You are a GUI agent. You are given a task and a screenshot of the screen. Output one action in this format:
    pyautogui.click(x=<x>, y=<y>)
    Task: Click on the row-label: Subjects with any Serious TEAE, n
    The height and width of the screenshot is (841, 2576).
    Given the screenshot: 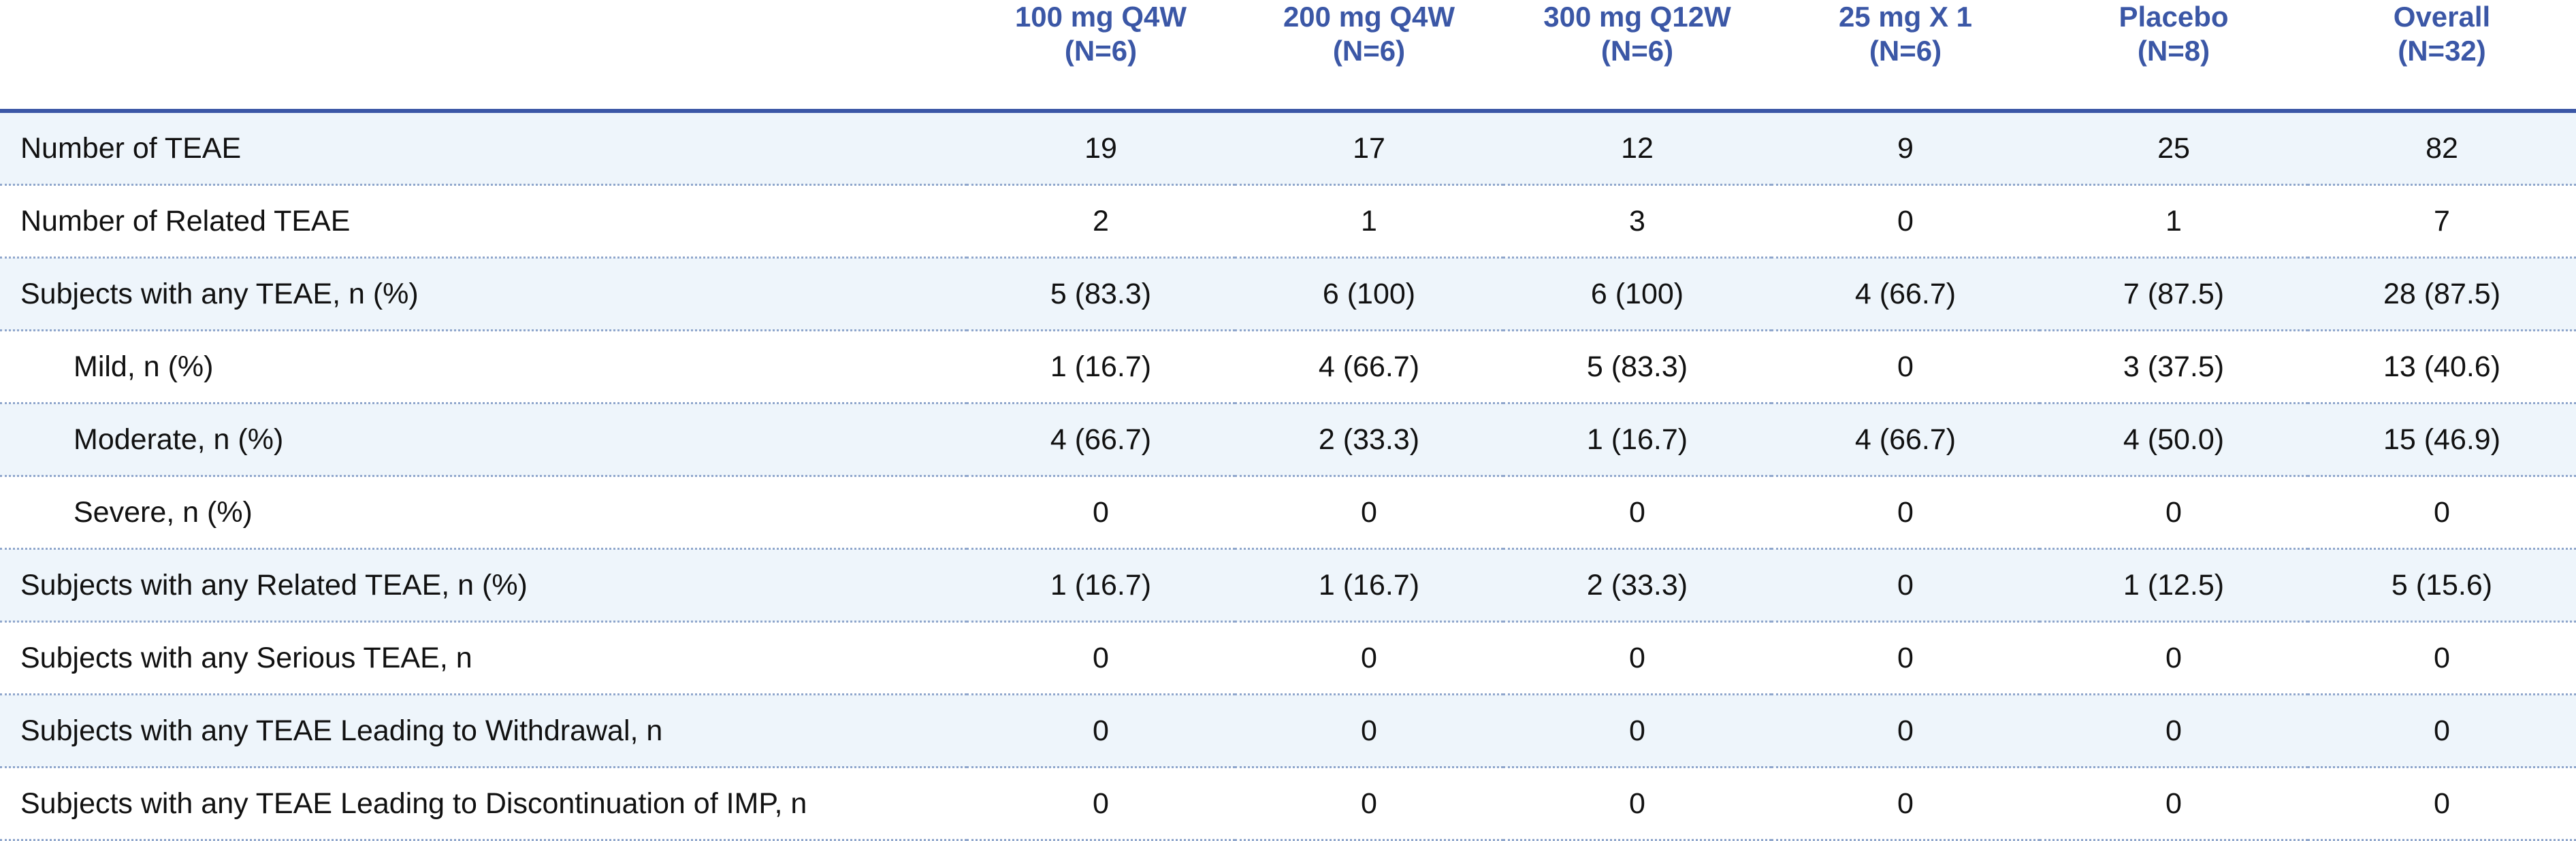 What is the action you would take?
    pyautogui.click(x=483, y=658)
    